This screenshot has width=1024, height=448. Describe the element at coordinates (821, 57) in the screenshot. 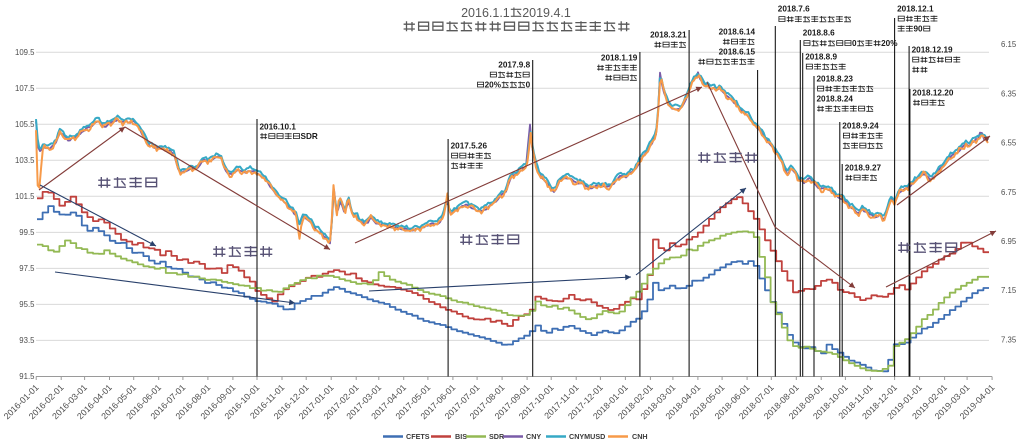

I see `svg-text: 2018.8.9` at that location.